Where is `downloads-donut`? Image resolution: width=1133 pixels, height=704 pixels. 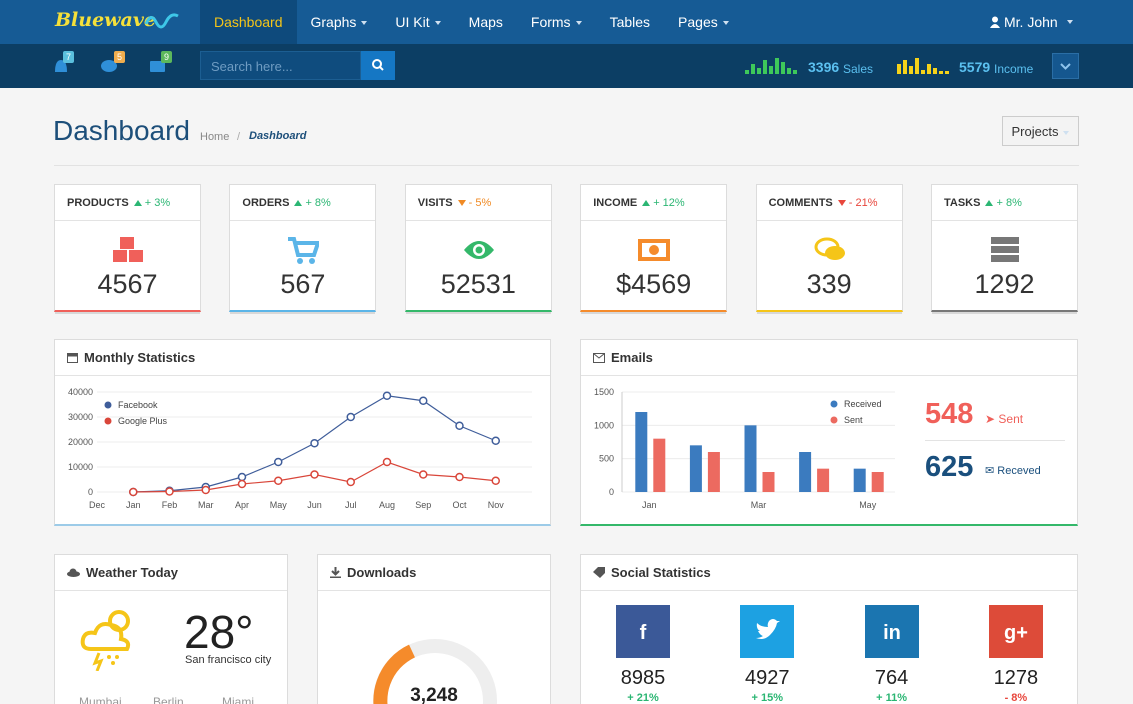
downloads-donut is located at coordinates (435, 671).